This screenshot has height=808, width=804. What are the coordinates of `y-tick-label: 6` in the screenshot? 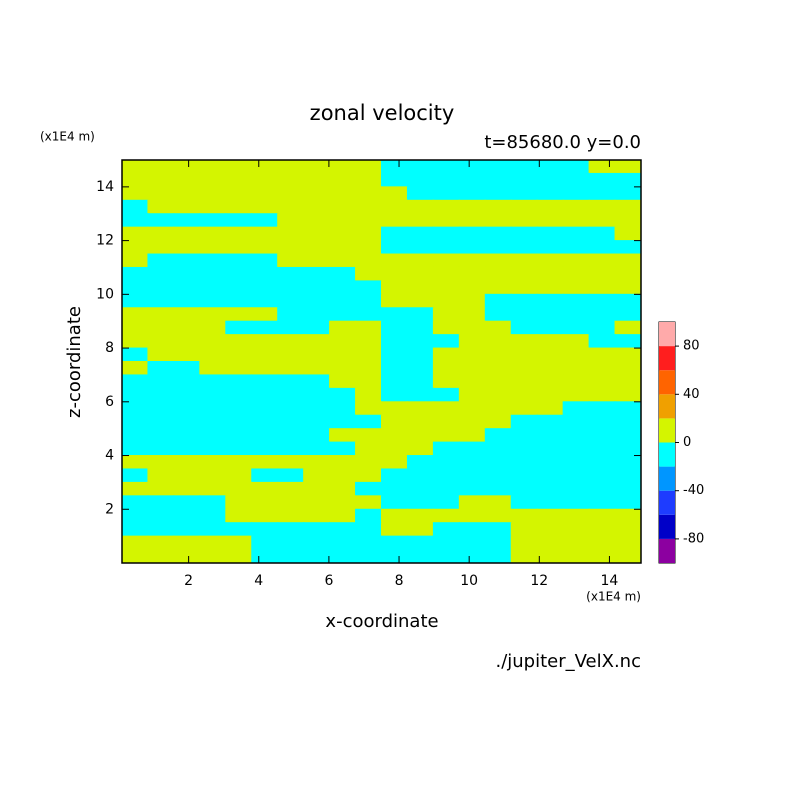 It's located at (109, 402).